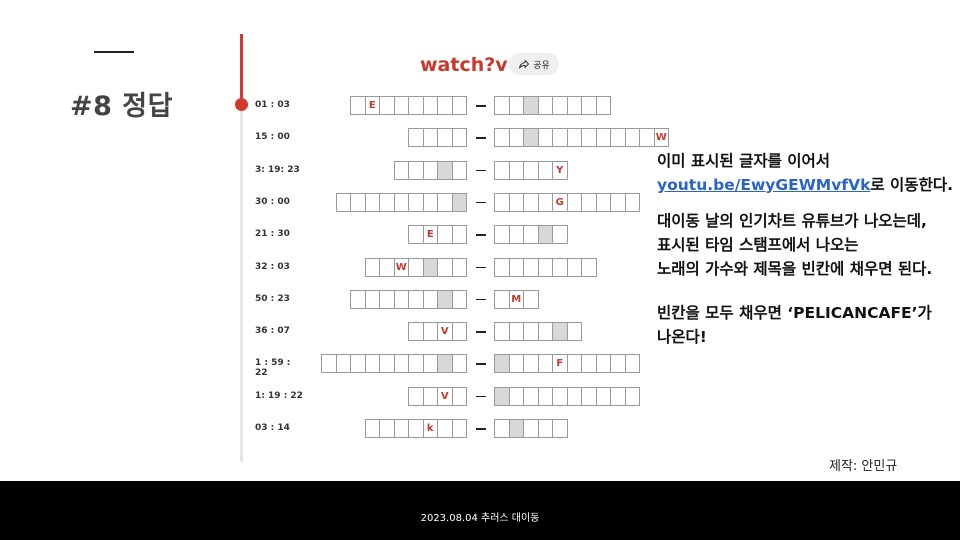 The height and width of the screenshot is (540, 960). I want to click on share-button: 공유, so click(534, 64).